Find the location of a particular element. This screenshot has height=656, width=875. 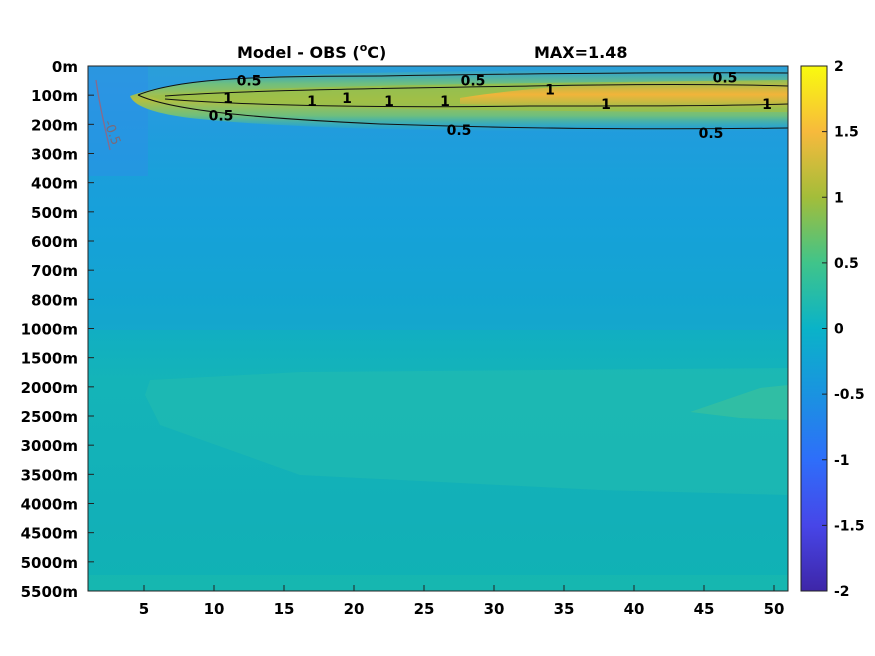

colorbar-ticks: 2 1.5 1 0.5 0 -0.5 -1 -1.5 -2 is located at coordinates (843, 329).